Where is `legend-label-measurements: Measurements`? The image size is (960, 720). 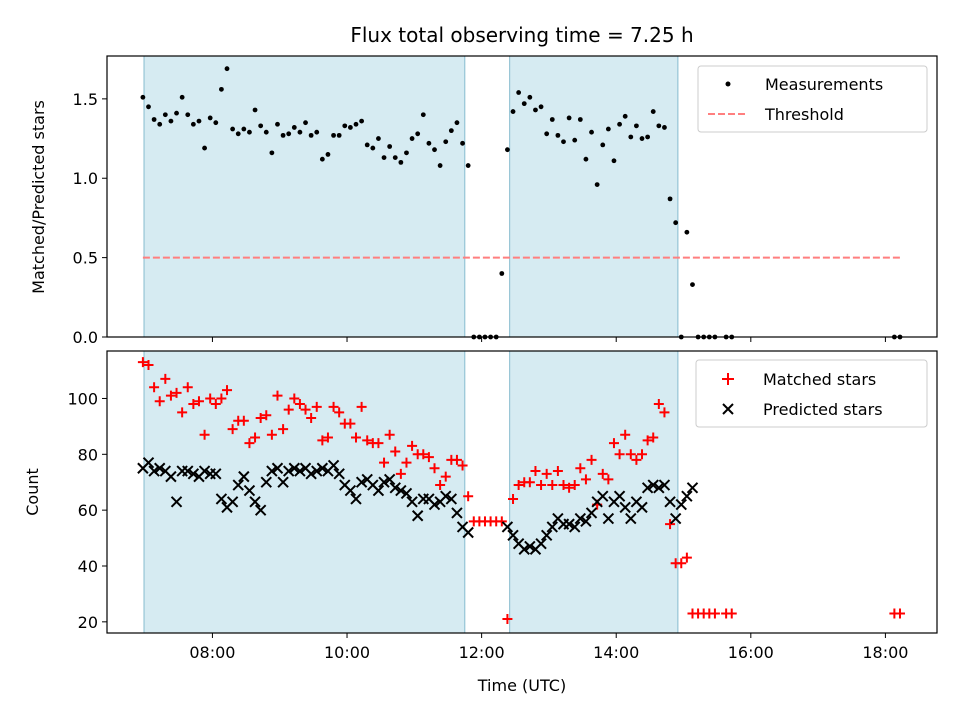
legend-label-measurements: Measurements is located at coordinates (824, 84).